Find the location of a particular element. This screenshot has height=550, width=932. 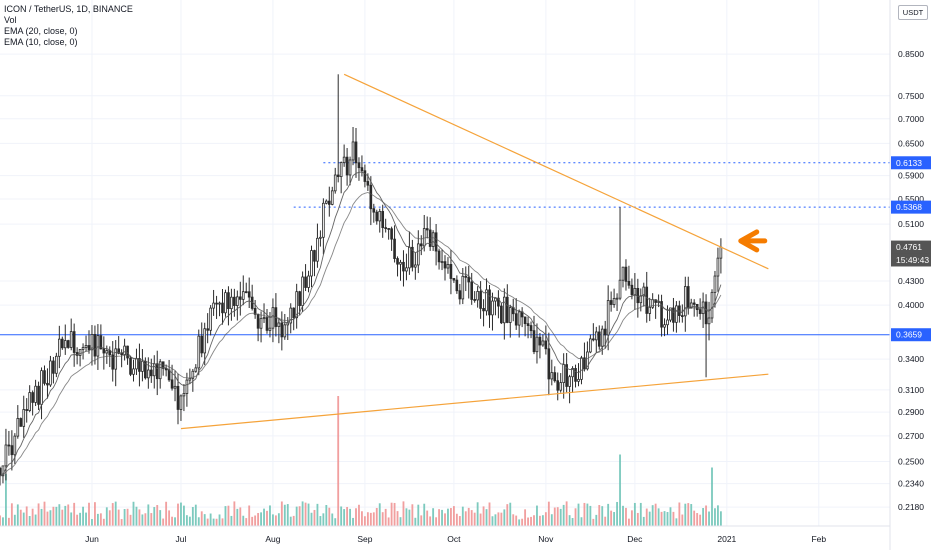

price-tick-label: 0.2900 is located at coordinates (911, 412).